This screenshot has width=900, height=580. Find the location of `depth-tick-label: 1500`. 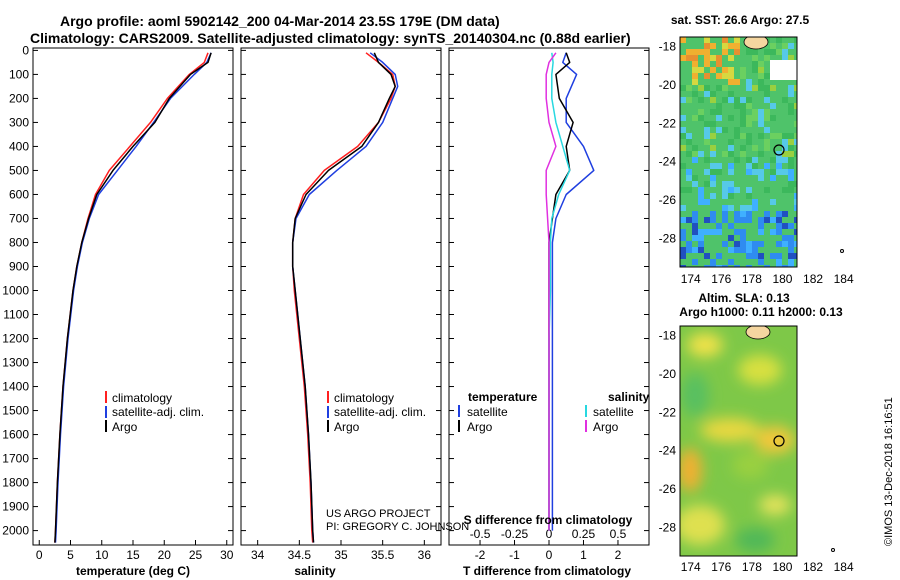

depth-tick-label: 1500 is located at coordinates (15, 411).